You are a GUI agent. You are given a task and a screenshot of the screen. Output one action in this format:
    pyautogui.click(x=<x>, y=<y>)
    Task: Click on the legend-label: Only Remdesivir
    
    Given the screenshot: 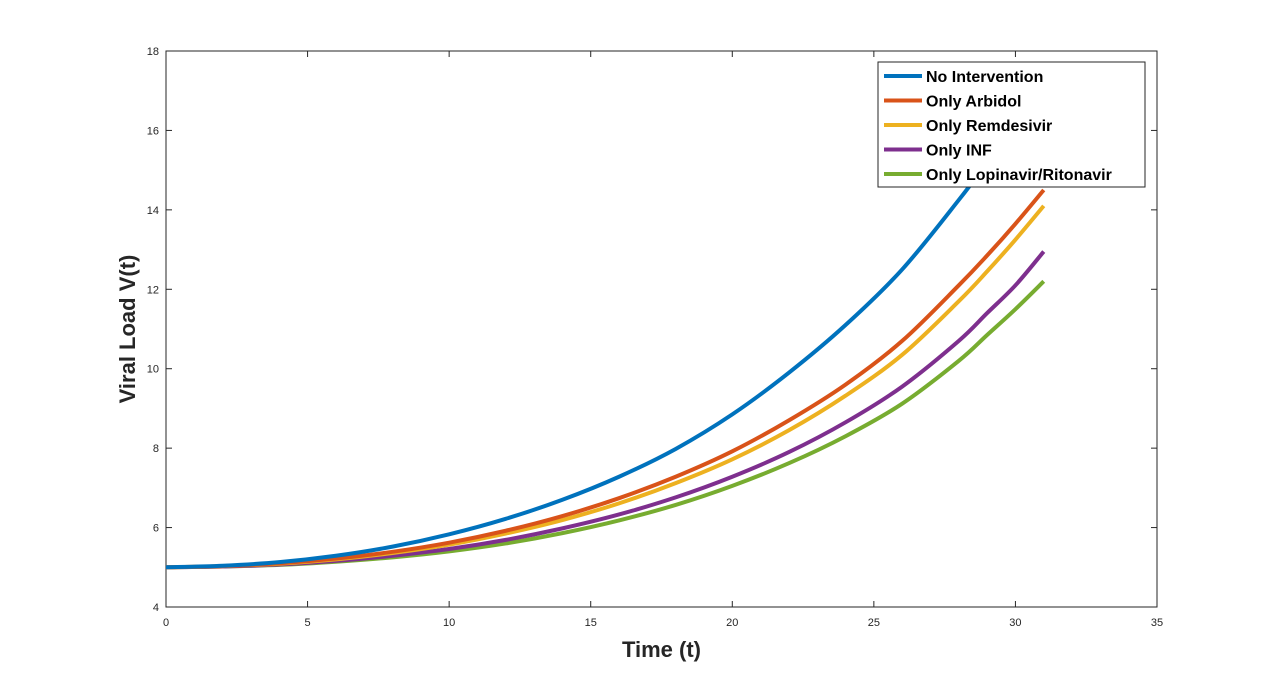 What is the action you would take?
    pyautogui.click(x=989, y=126)
    